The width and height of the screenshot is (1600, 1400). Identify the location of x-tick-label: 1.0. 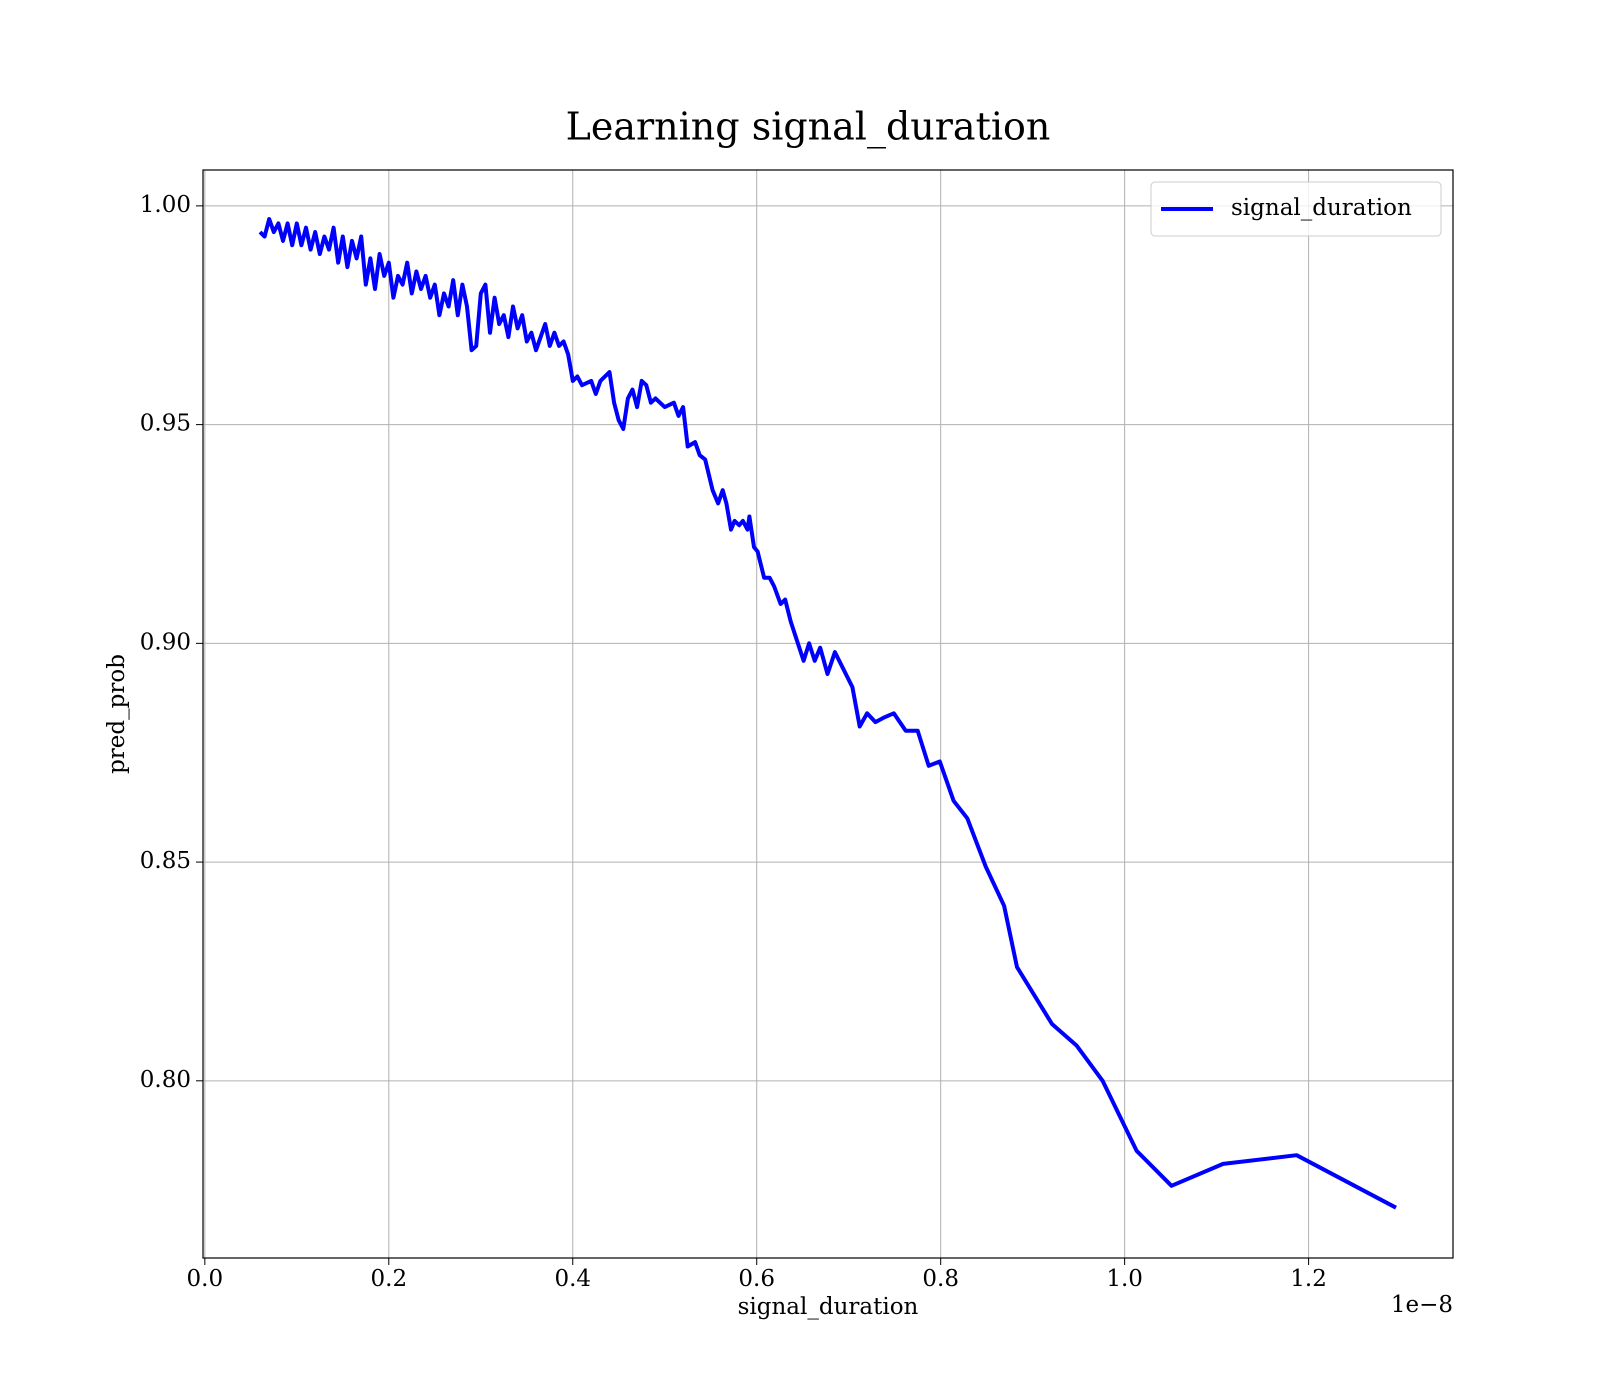
(1124, 1279).